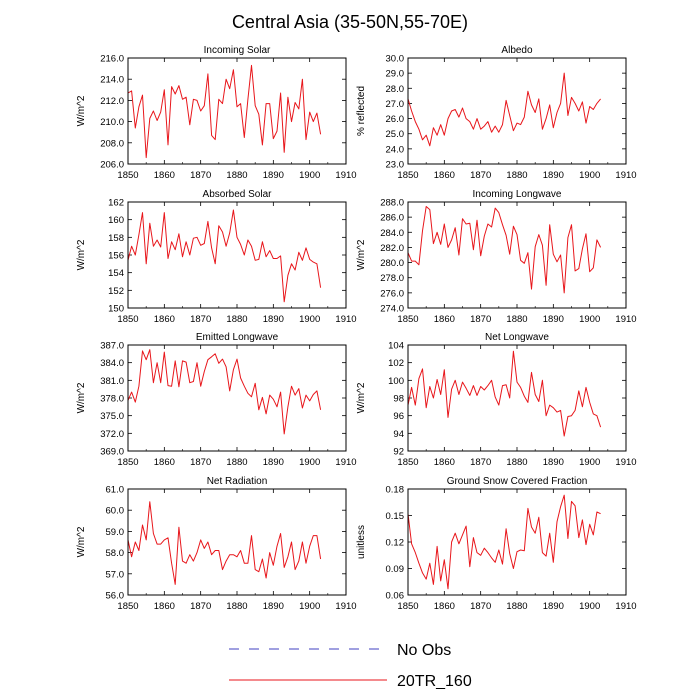 The height and width of the screenshot is (700, 700). I want to click on y-tick-label: 381.0, so click(112, 381).